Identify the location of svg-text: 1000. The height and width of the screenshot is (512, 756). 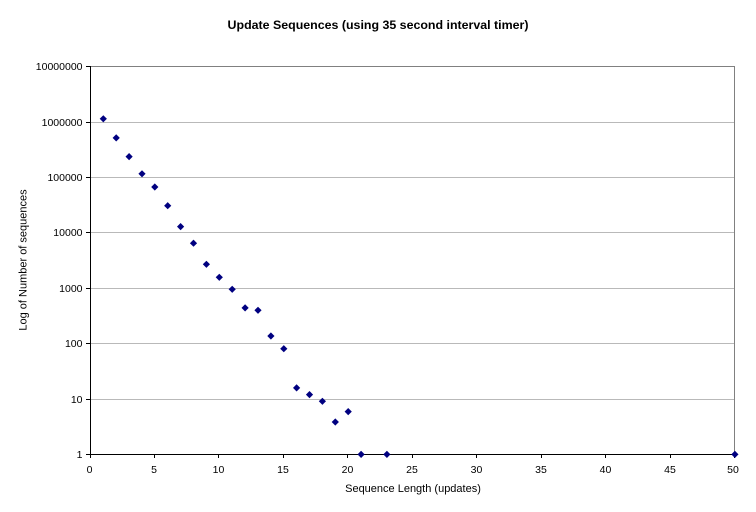
(71, 289).